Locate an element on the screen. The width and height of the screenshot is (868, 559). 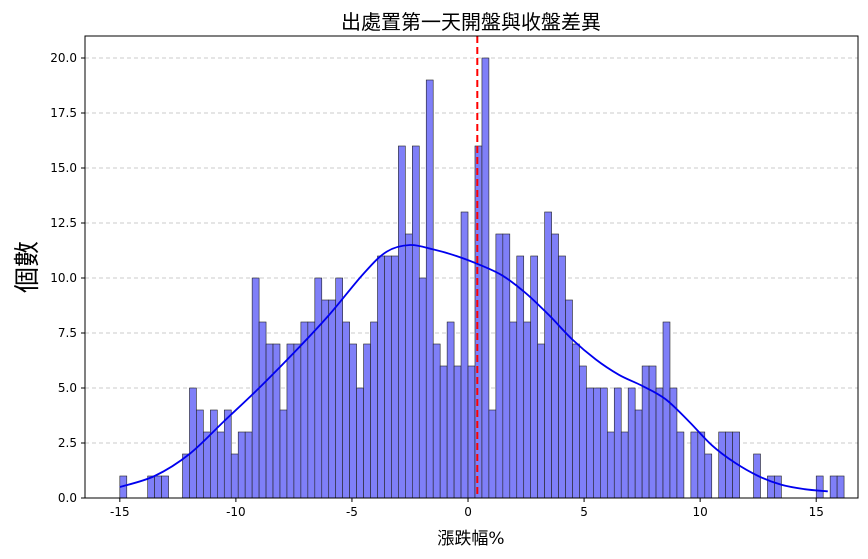
x-tick-label: -10 is located at coordinates (236, 512).